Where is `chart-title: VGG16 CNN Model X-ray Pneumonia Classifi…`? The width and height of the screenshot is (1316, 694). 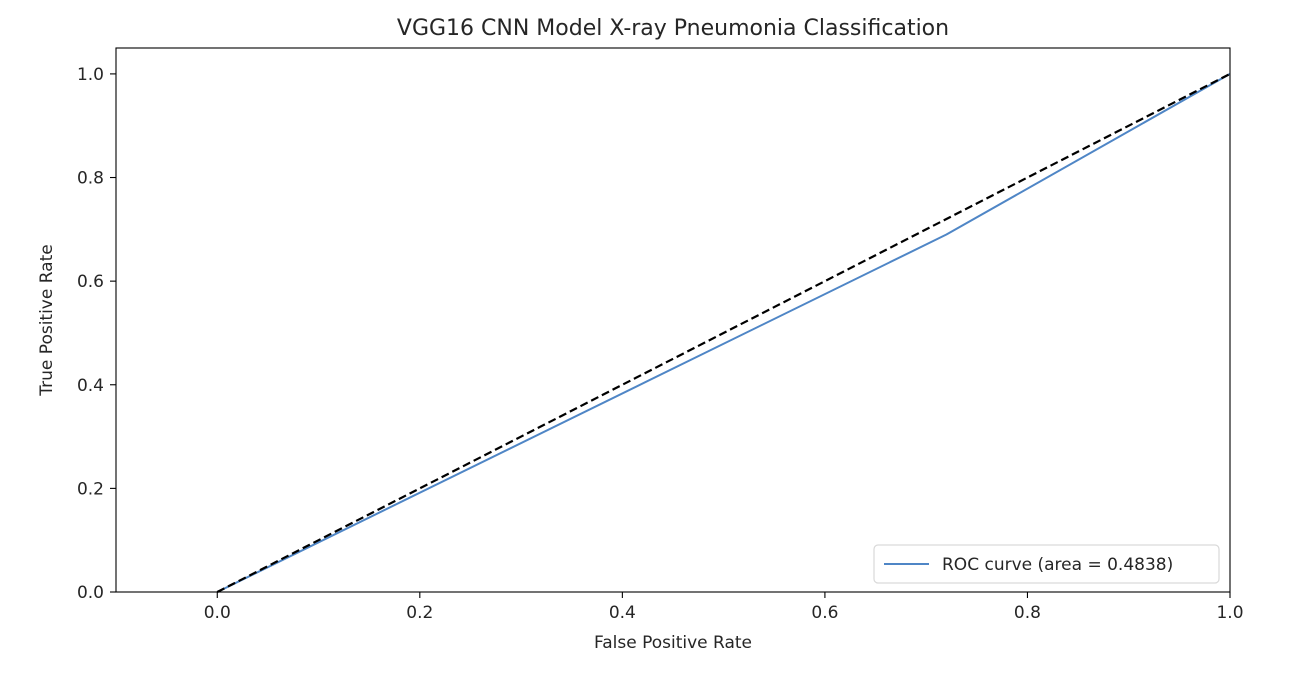
chart-title: VGG16 CNN Model X-ray Pneumonia Classifi… is located at coordinates (673, 28).